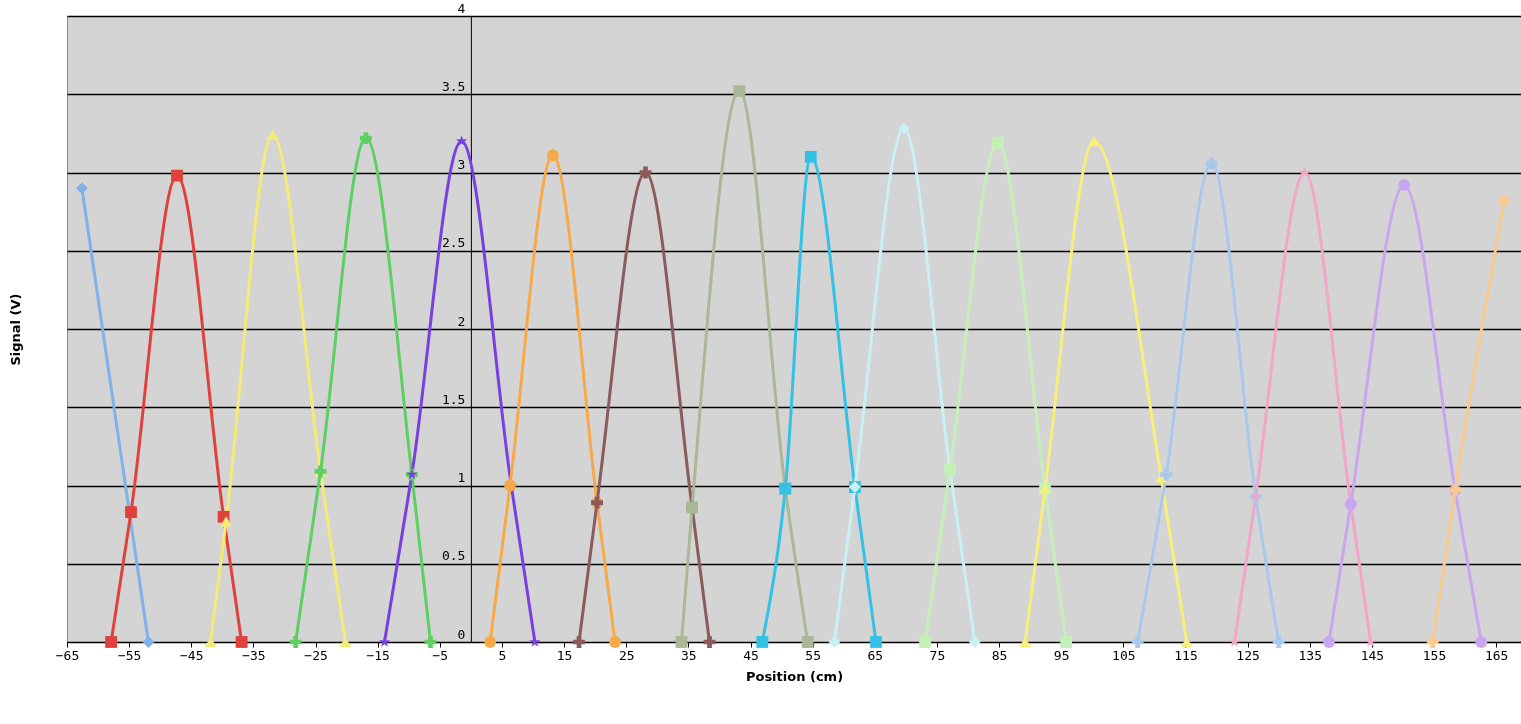  What do you see at coordinates (1061, 655) in the screenshot?
I see `x-tick-label: 95` at bounding box center [1061, 655].